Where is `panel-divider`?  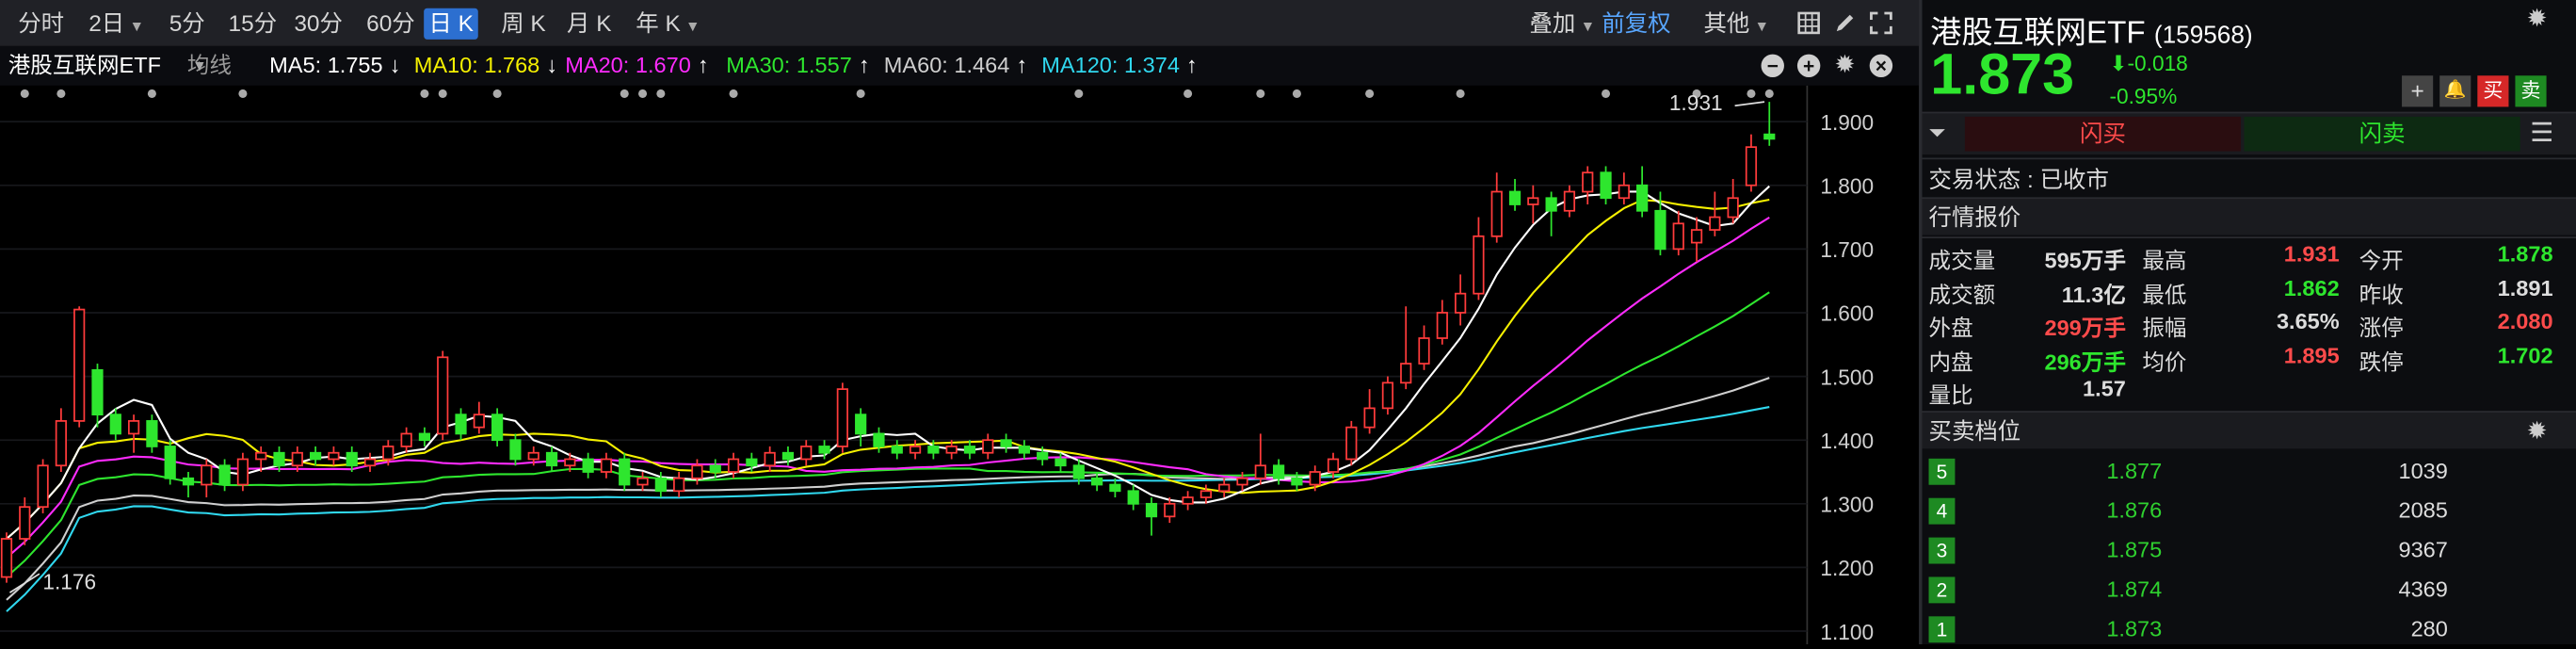
panel-divider is located at coordinates (1921, 322).